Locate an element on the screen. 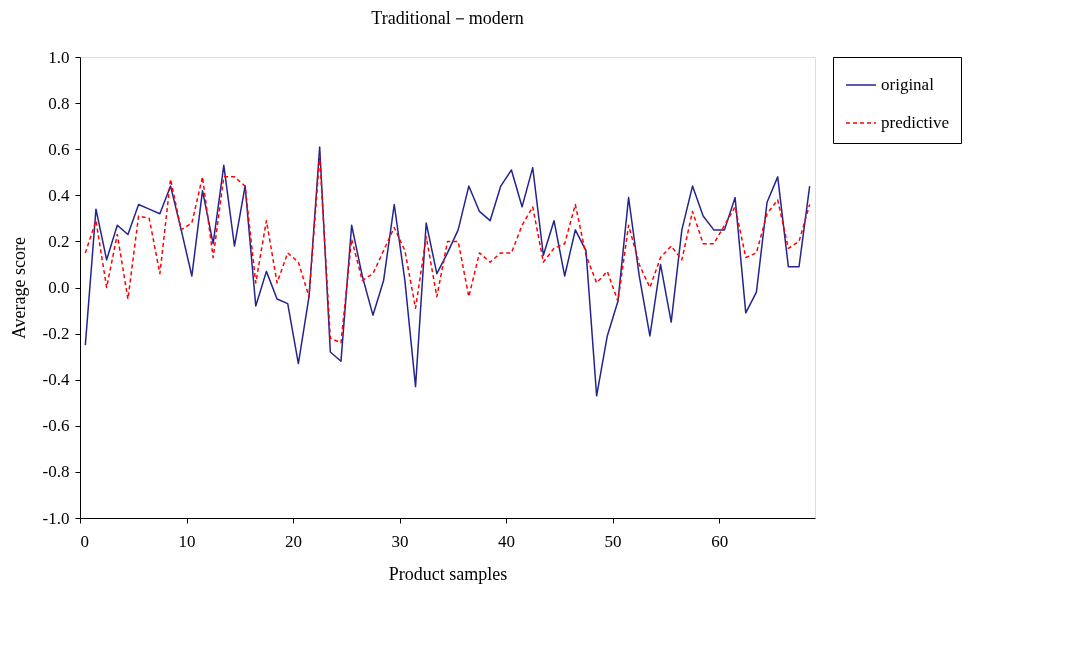 The height and width of the screenshot is (650, 1083). legend-label: predictive is located at coordinates (915, 122).